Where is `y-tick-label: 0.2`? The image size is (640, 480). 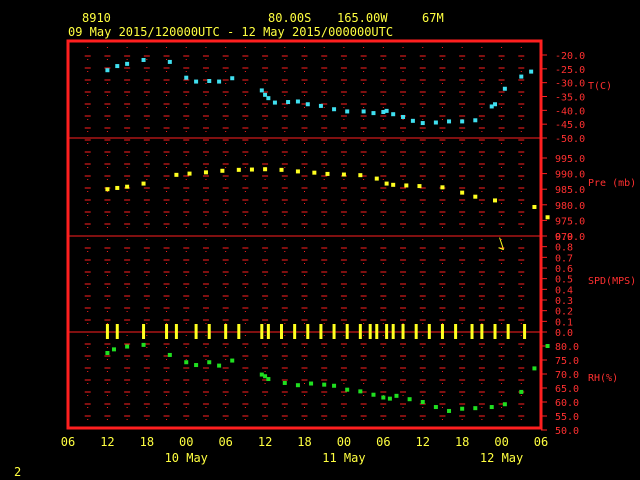 y-tick-label: 0.2 is located at coordinates (564, 312).